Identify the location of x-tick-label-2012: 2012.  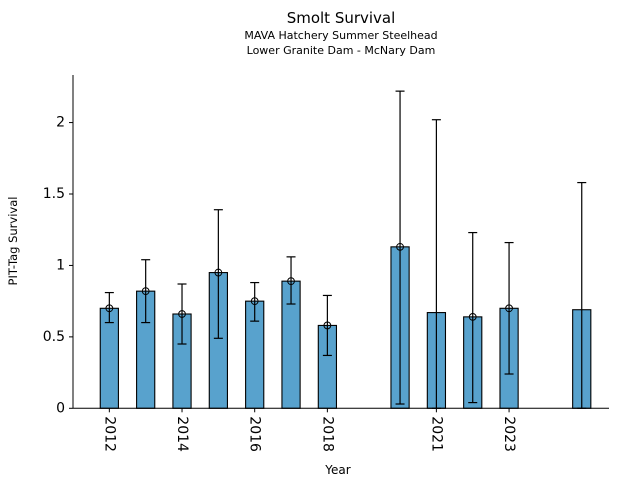
(109, 434).